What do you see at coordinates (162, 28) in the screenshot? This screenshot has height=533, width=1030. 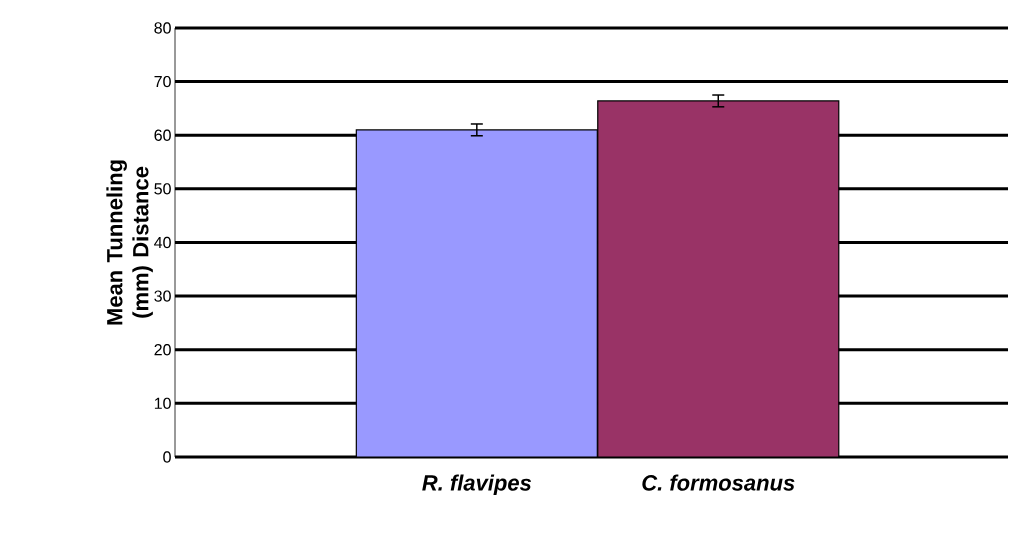 I see `y-tick-label: 80` at bounding box center [162, 28].